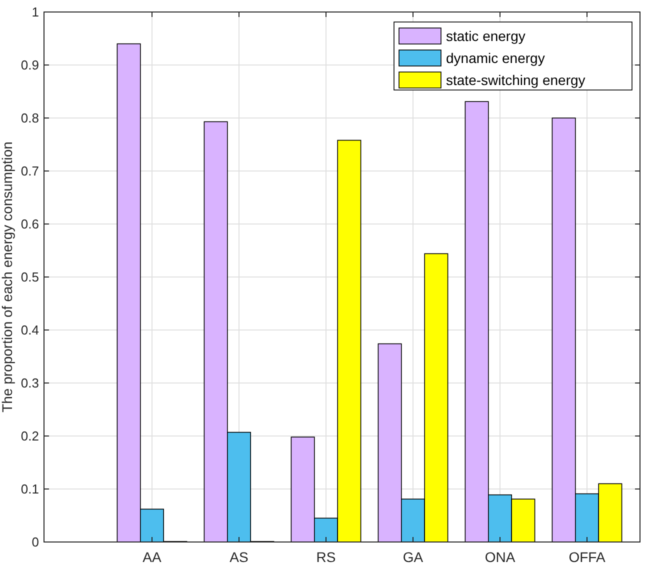  What do you see at coordinates (486, 36) in the screenshot?
I see `legend-label: static energy` at bounding box center [486, 36].